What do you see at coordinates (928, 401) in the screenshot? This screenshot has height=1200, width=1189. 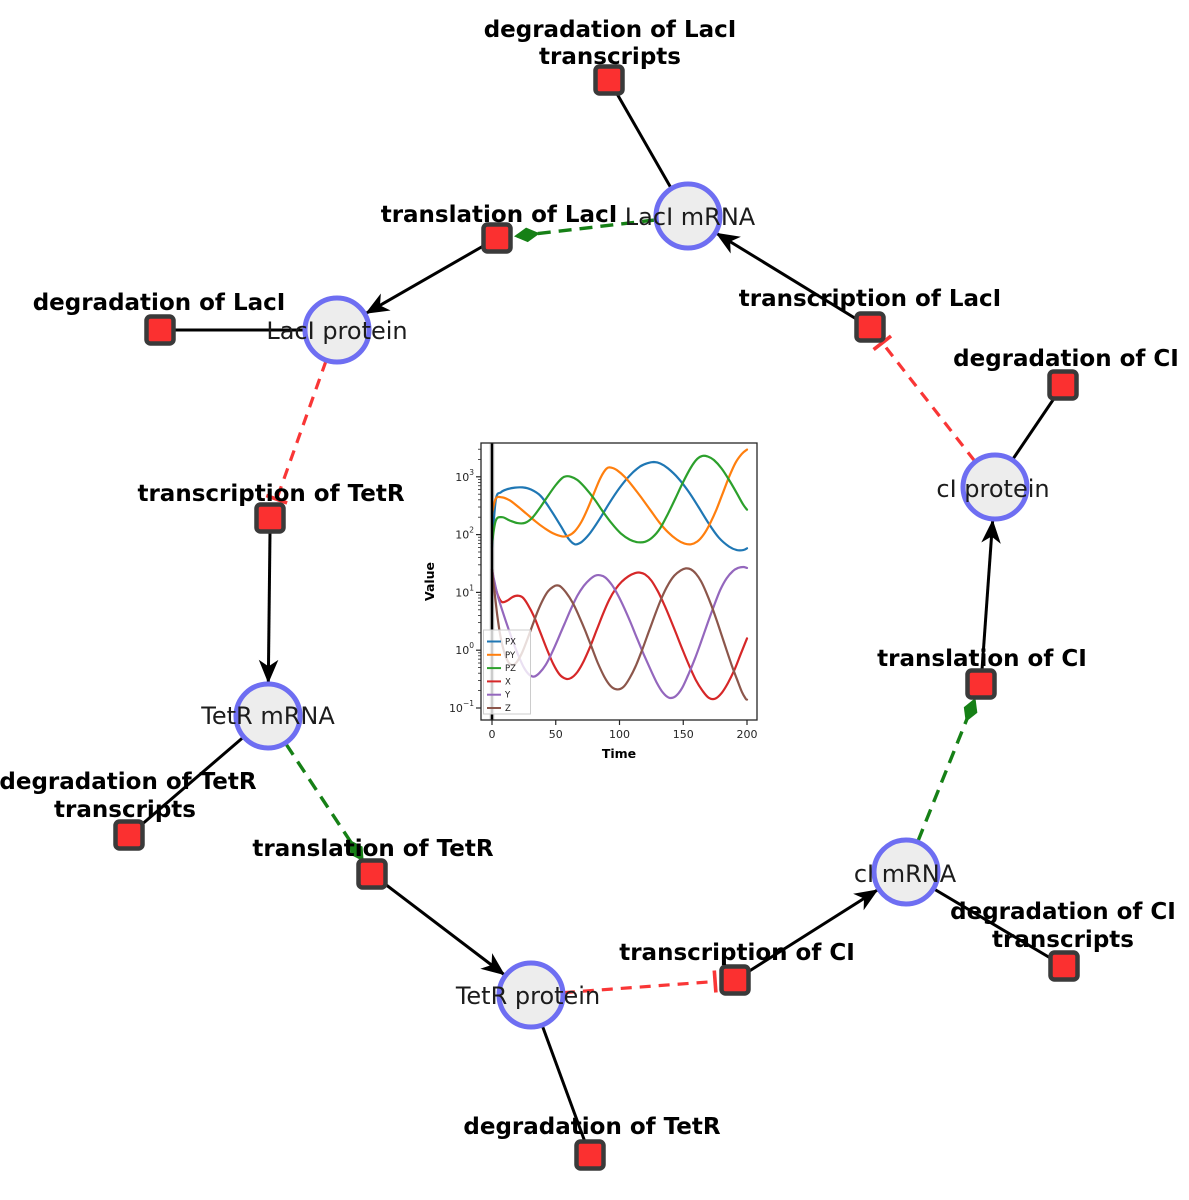 I see `inhibition-edge-ci-protein-to-transcription-laci` at bounding box center [928, 401].